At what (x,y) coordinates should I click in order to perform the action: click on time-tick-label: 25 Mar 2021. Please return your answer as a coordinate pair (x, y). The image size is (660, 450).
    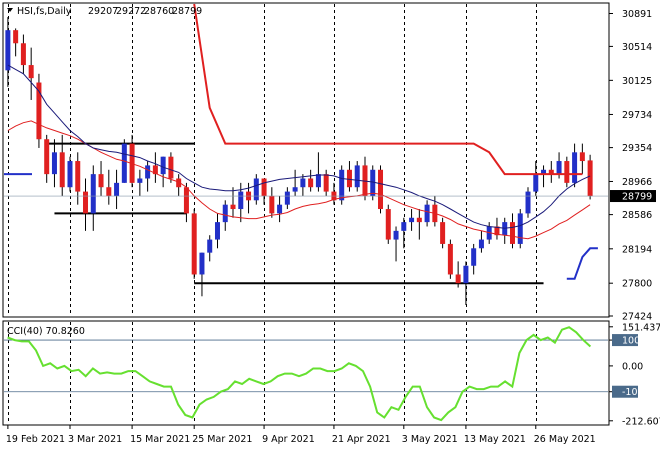
    Looking at the image, I should click on (222, 439).